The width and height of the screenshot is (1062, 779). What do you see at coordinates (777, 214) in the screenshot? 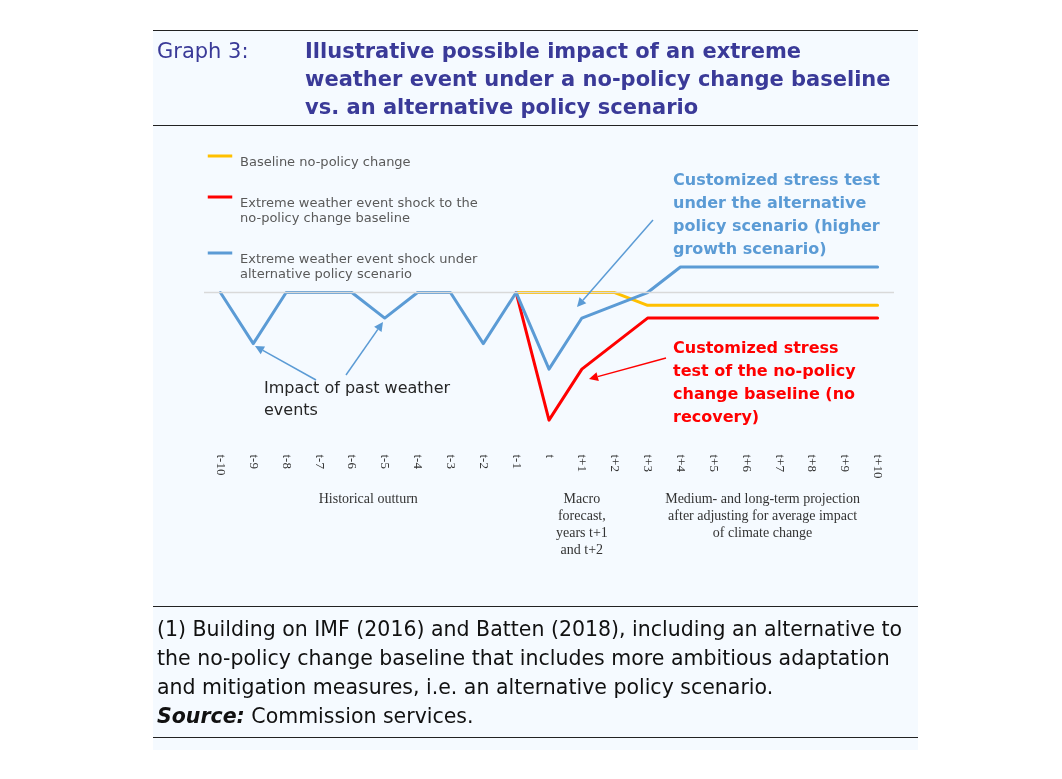
I see `text: Customized stress test under the alternative policy scenario (higher growth scenario)` at bounding box center [777, 214].